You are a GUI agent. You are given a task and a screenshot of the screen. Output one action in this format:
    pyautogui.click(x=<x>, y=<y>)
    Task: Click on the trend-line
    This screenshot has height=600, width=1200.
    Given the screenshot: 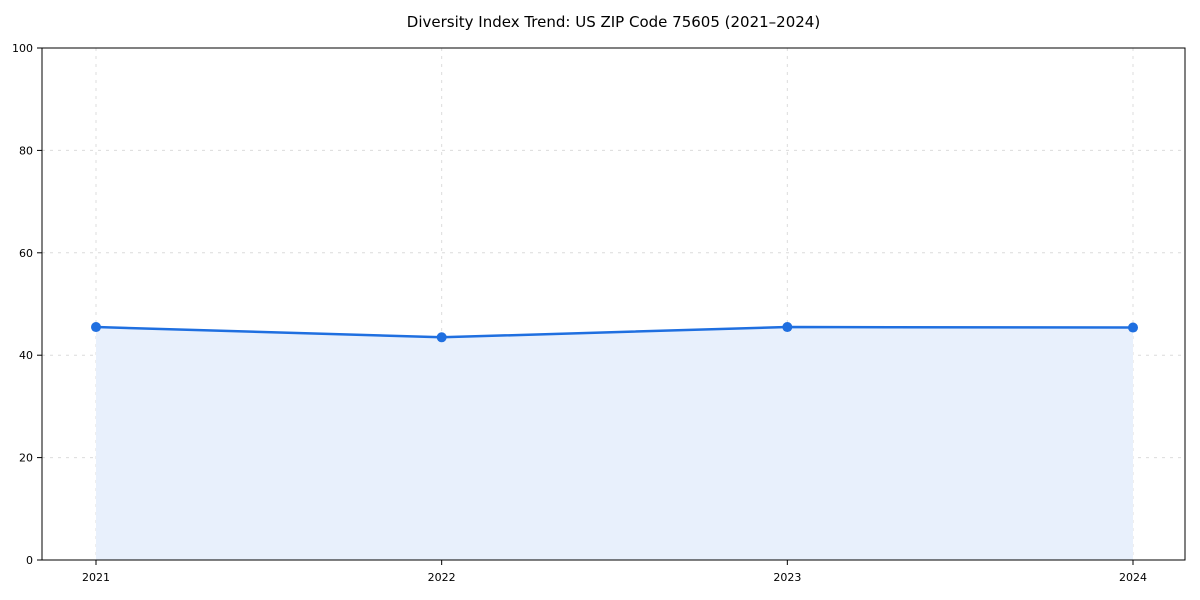 What is the action you would take?
    pyautogui.click(x=614, y=332)
    